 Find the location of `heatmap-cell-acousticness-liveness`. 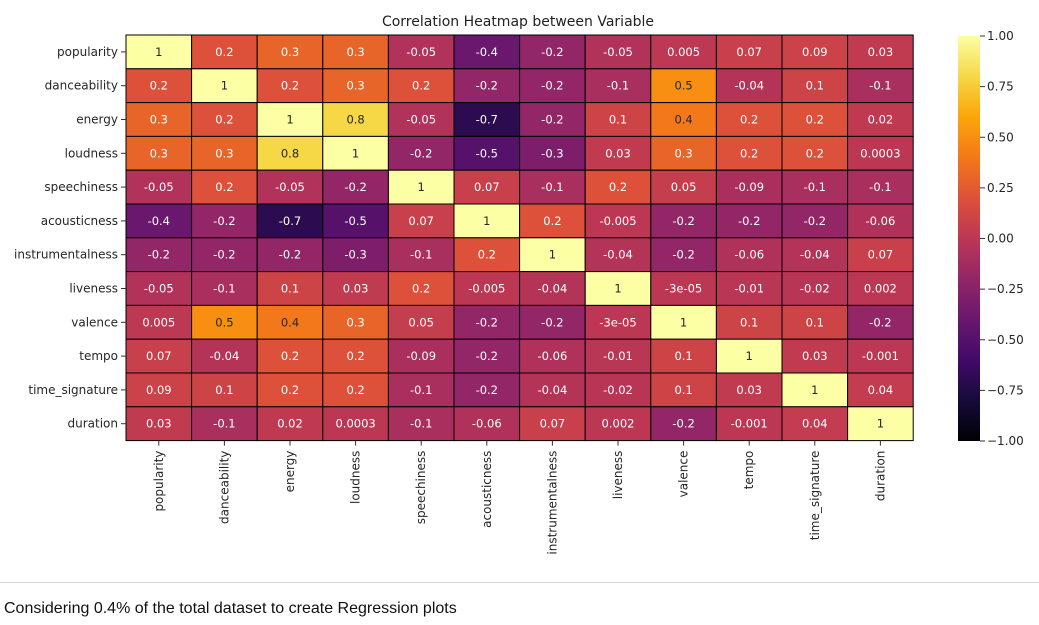

heatmap-cell-acousticness-liveness is located at coordinates (618, 221).